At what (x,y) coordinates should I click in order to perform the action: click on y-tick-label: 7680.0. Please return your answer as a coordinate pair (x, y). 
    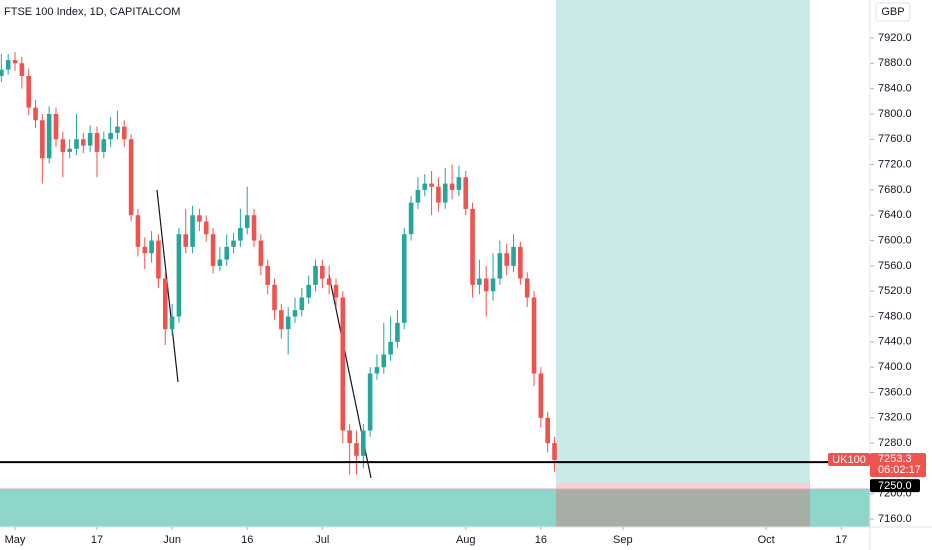
    Looking at the image, I should click on (895, 190).